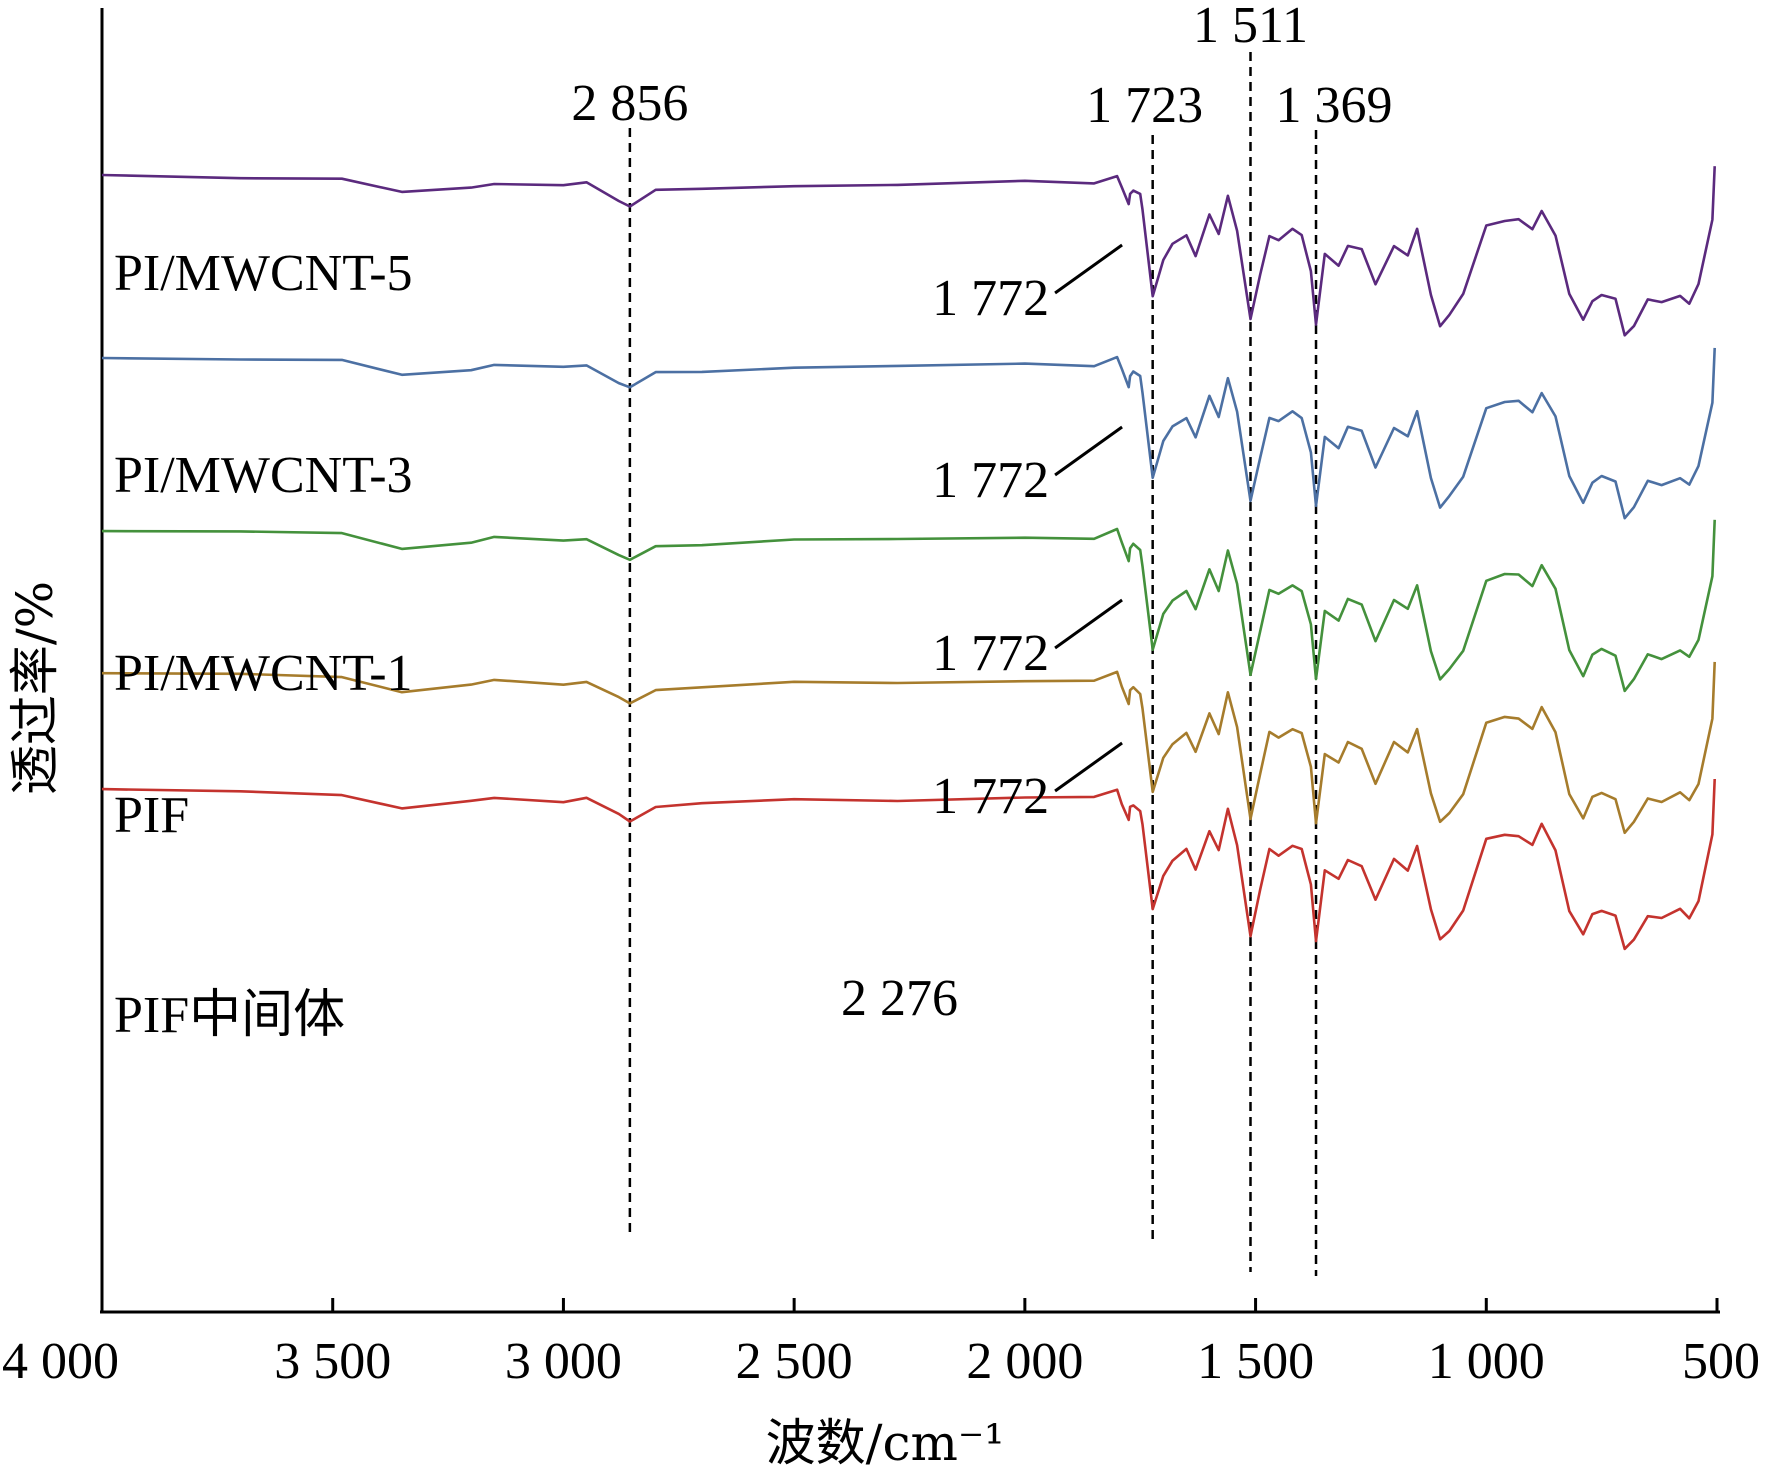  I want to click on x-tick-label: 2 500, so click(794, 1361).